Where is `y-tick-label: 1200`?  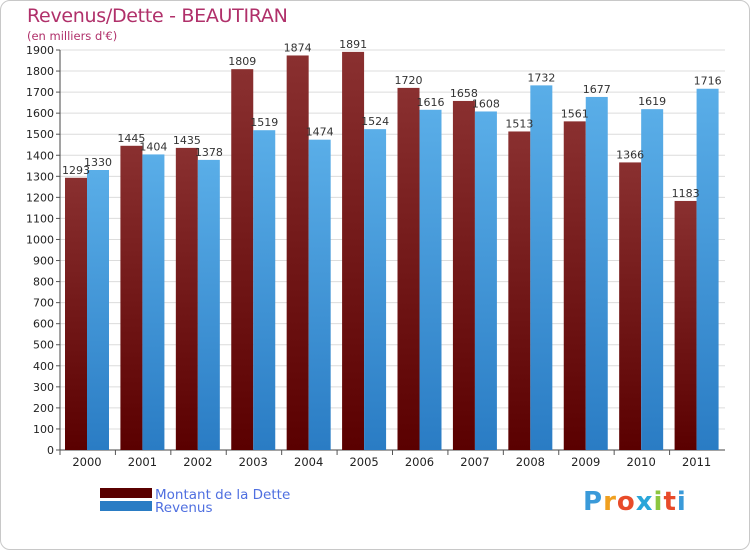 y-tick-label: 1200 is located at coordinates (40, 197).